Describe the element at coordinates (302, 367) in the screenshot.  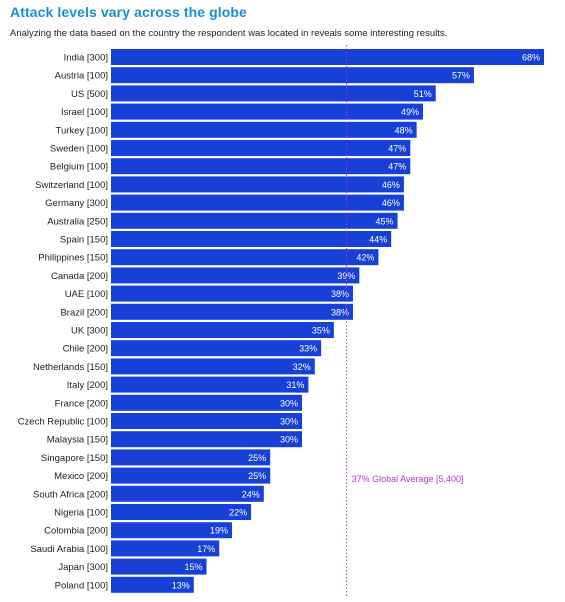
I see `value-label: 32%` at that location.